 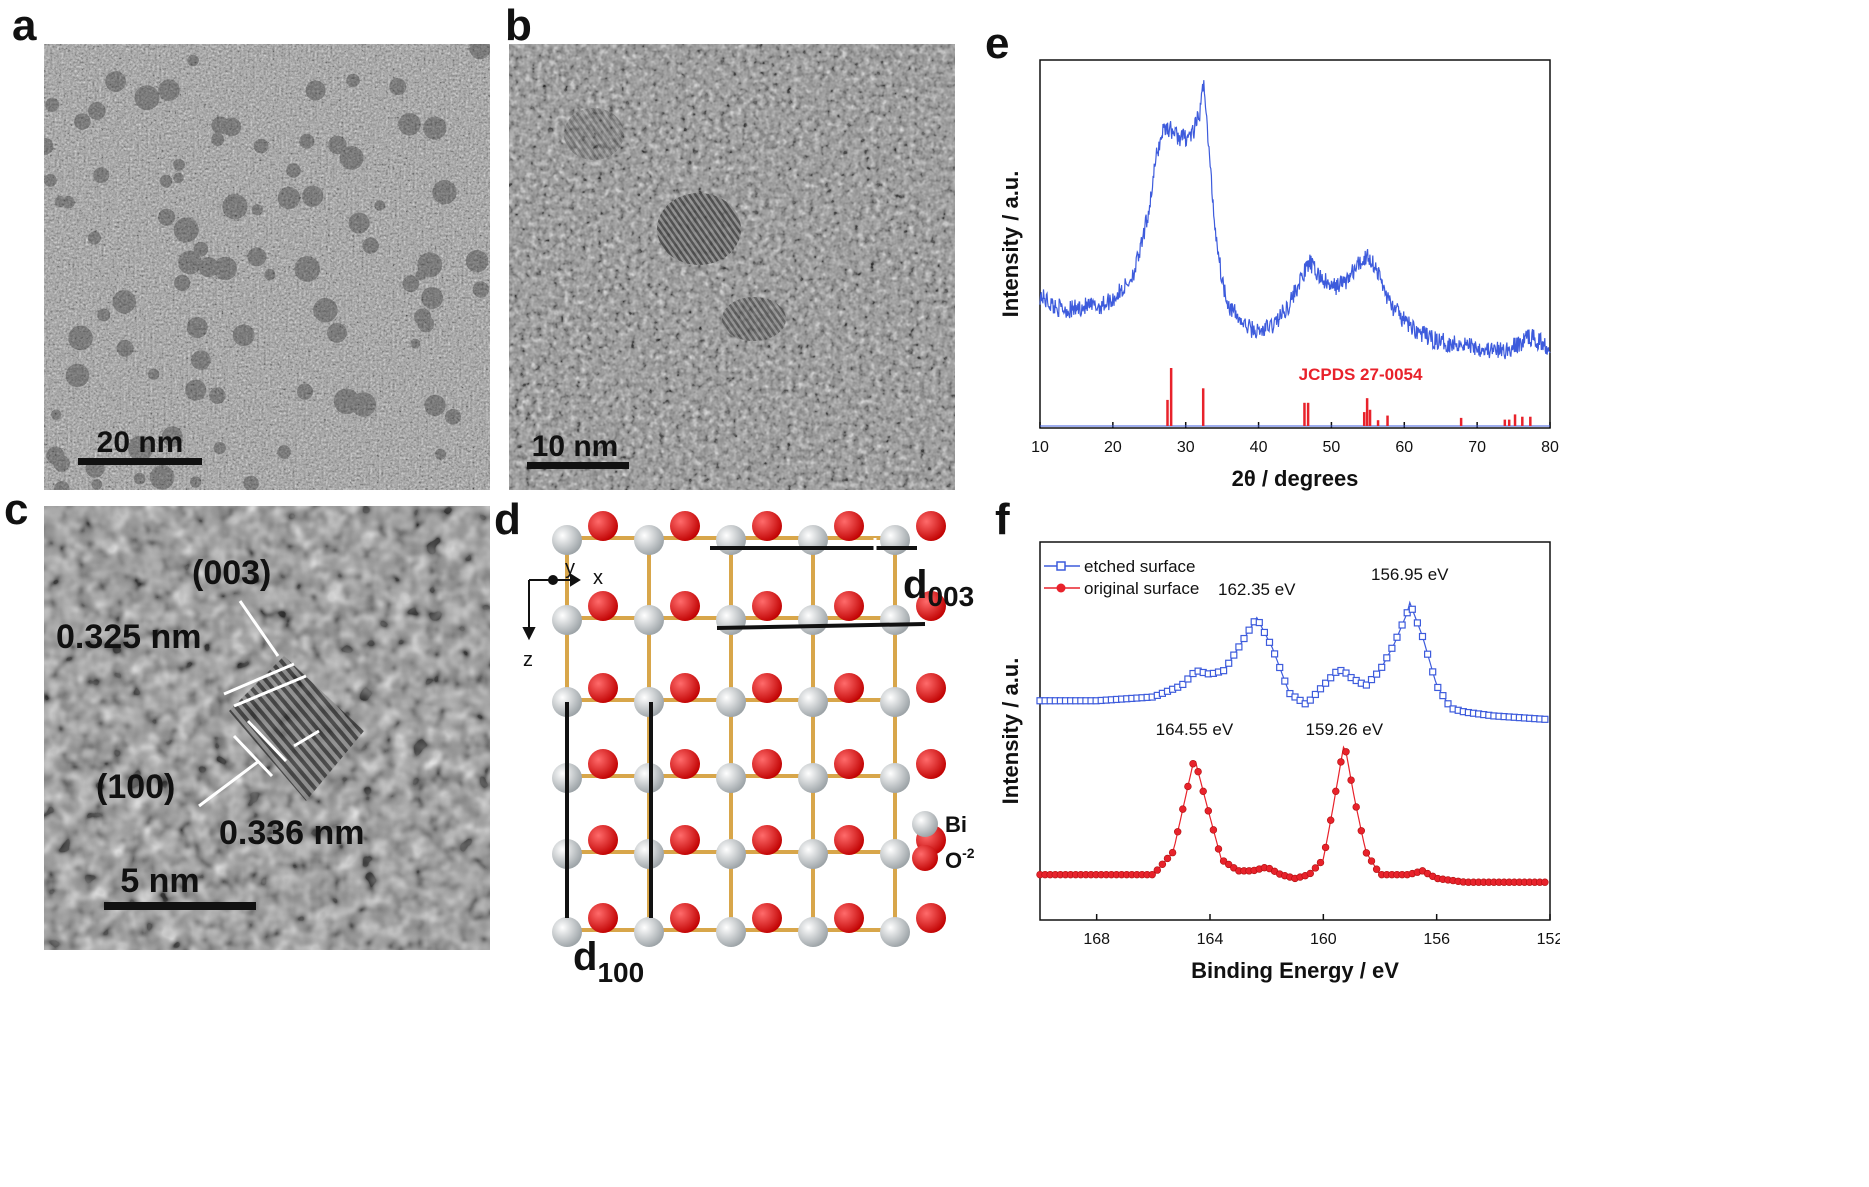 I want to click on hrtem-image-c: (003) 0.325 nm (100) 0.336 nm 5 nm, so click(x=267, y=728).